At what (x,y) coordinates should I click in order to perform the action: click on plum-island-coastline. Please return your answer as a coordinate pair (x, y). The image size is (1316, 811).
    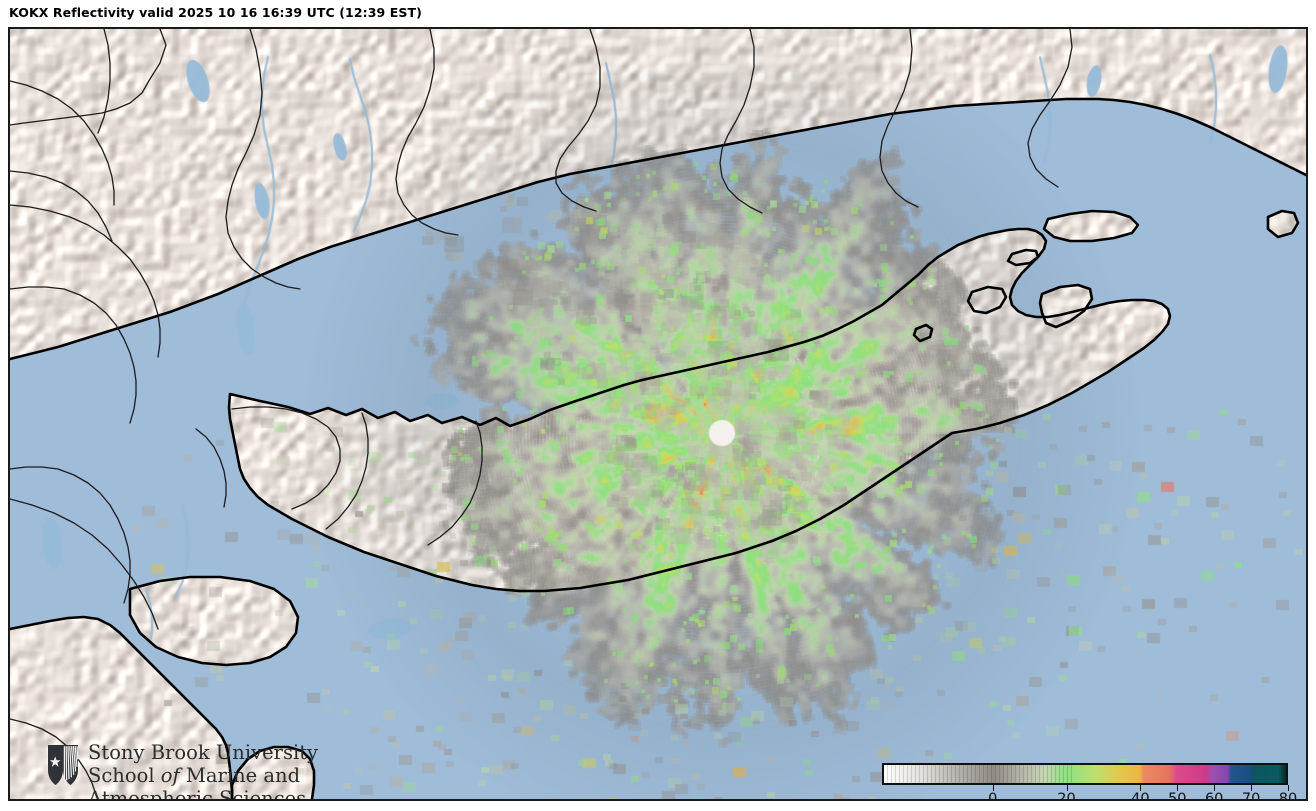
    Looking at the image, I should click on (1023, 257).